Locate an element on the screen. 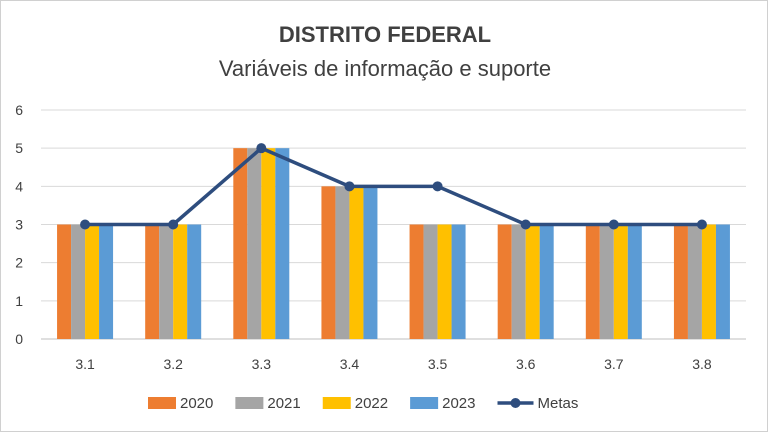  bar-2022-3.5 is located at coordinates (444, 281).